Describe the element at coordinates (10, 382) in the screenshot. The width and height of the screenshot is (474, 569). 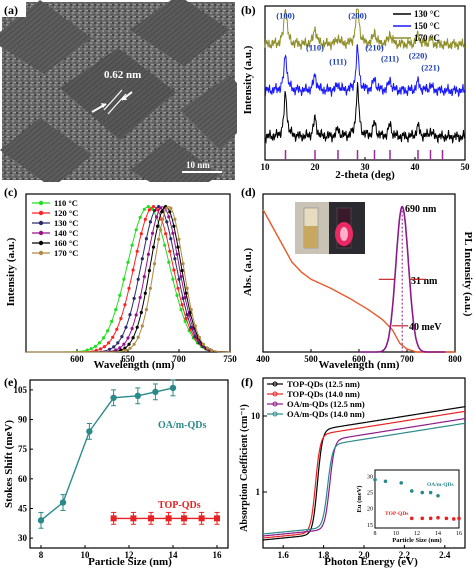
I see `panel-e-label: (e)` at that location.